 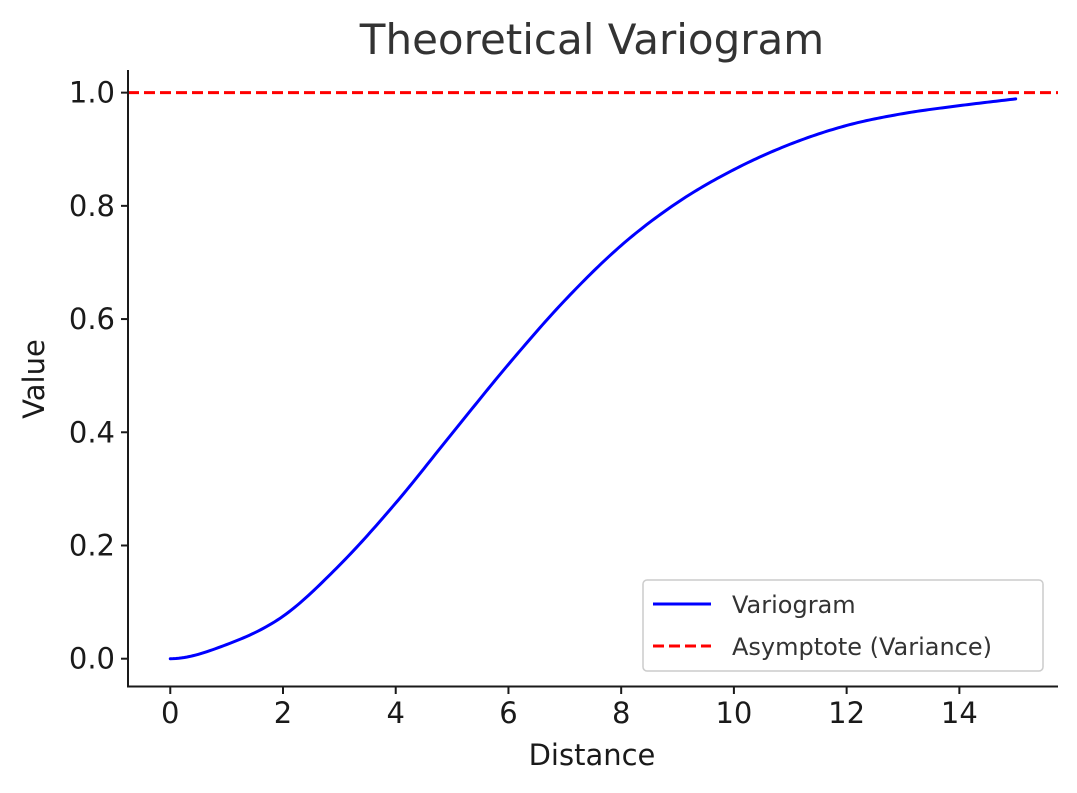 What do you see at coordinates (862, 647) in the screenshot?
I see `legend-label-asymptote: Asymptote (Variance)` at bounding box center [862, 647].